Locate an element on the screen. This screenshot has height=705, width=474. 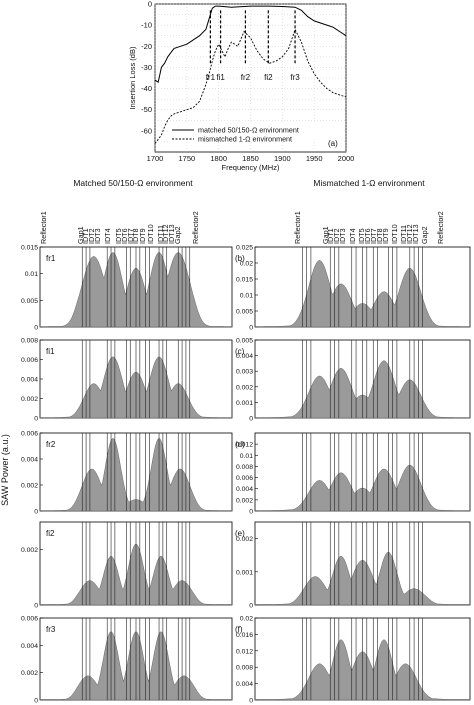
chart-i: 0 0.002 0.004 0.006 0.008 0.01 0.012(d) is located at coordinates (353, 474).